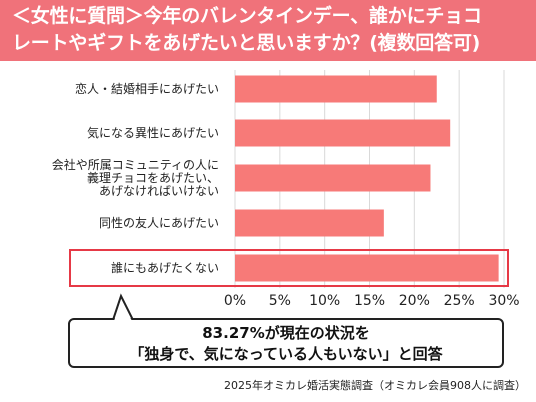 Image resolution: width=536 pixels, height=402 pixels. Describe the element at coordinates (324, 301) in the screenshot. I see `x-tick-label: 10%` at that location.